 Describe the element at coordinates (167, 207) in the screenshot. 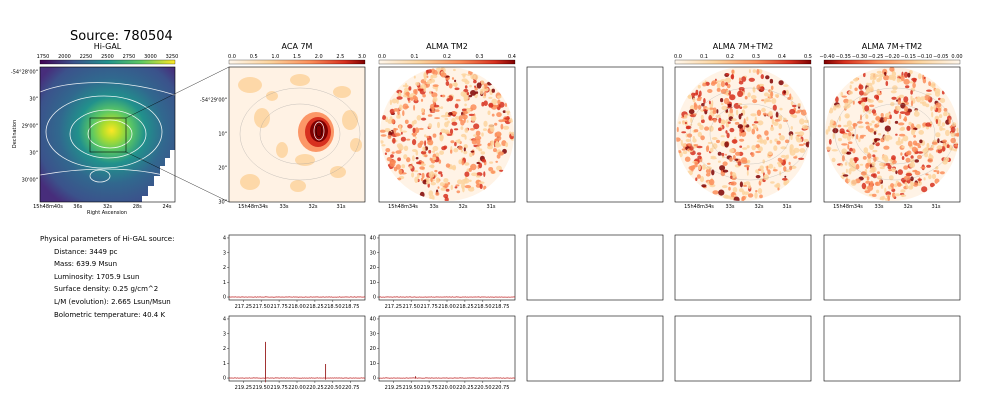

I see `map-xtick-0-4: 24s` at that location.